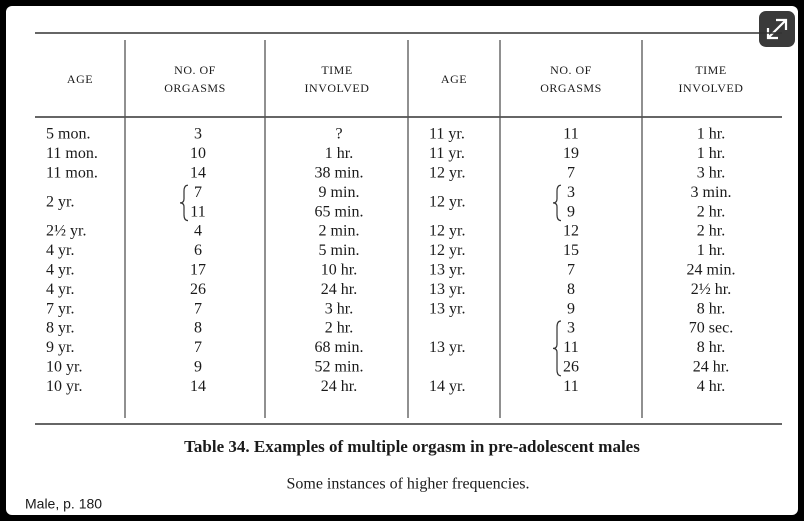  Describe the element at coordinates (198, 269) in the screenshot. I see `count-cell: 17` at that location.